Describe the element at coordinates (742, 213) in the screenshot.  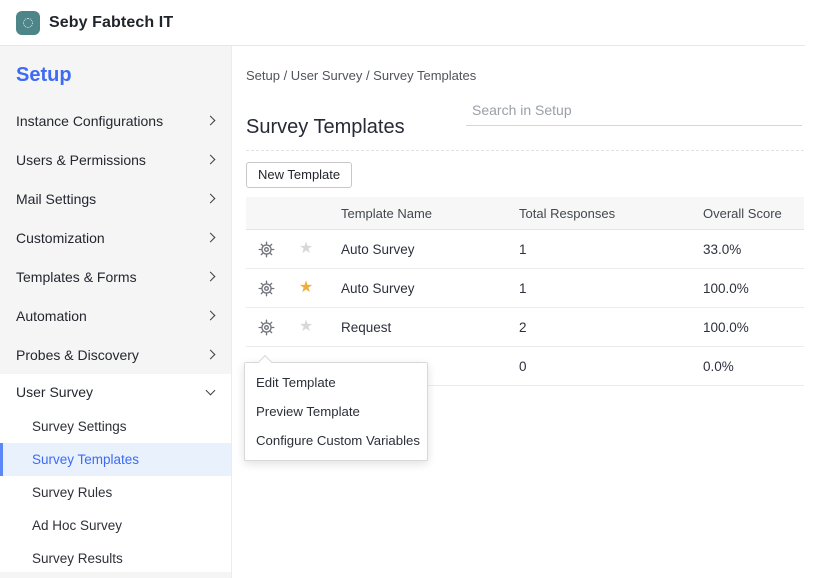
I see `column-header-overall-score: Overall Score` at that location.